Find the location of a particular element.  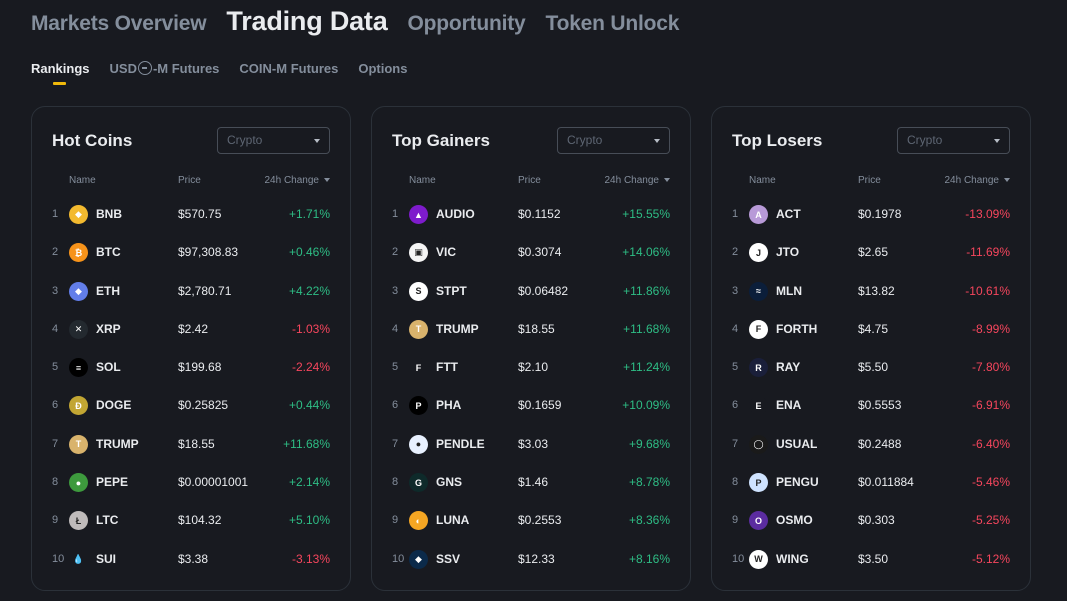

coin-row: 4 T TRUMP $18.55 +11.68% is located at coordinates (531, 330).